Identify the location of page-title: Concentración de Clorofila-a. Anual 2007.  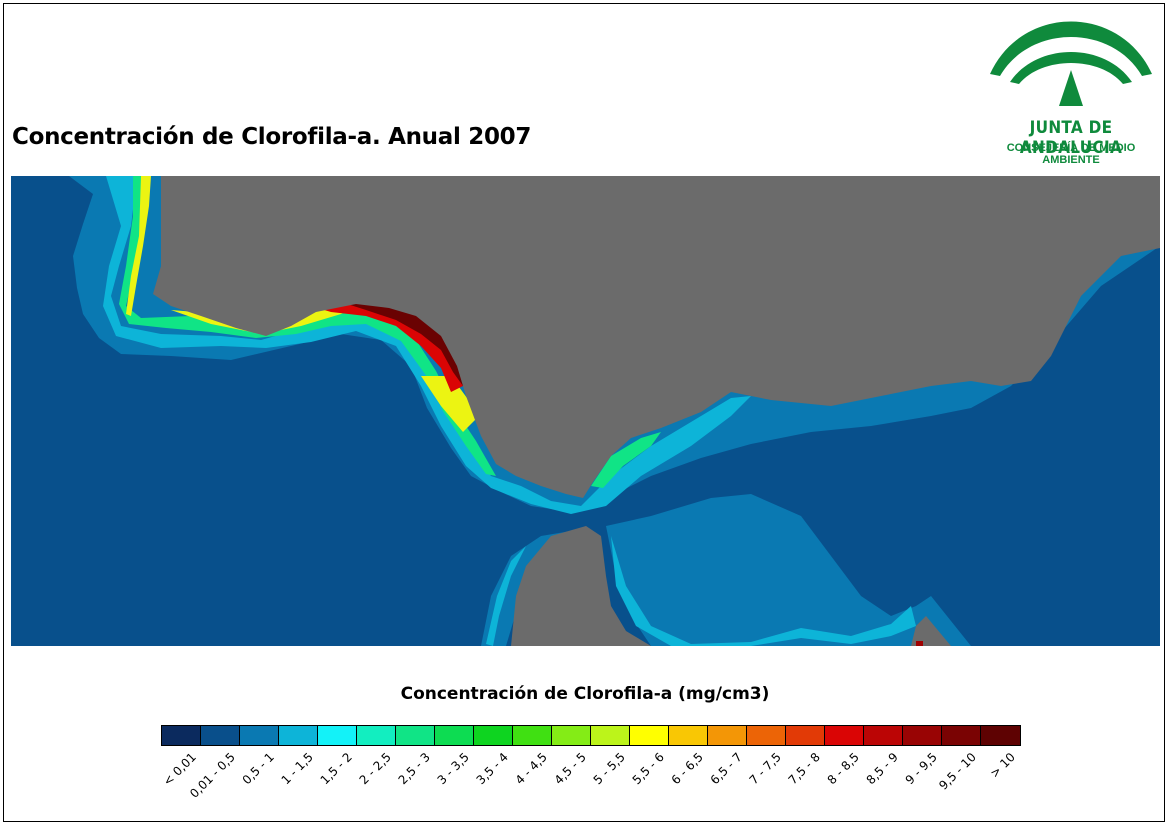
(272, 137).